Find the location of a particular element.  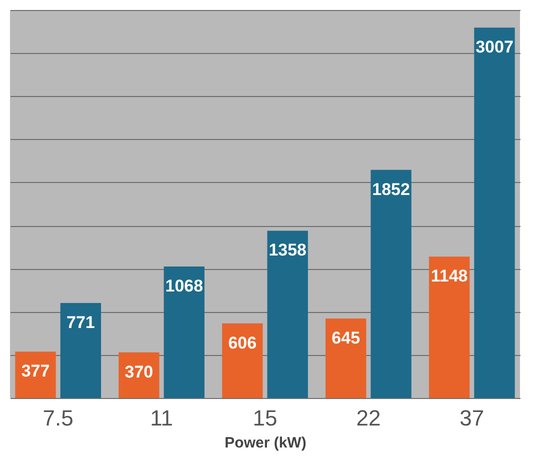

x-tick-label: 22 is located at coordinates (368, 418).